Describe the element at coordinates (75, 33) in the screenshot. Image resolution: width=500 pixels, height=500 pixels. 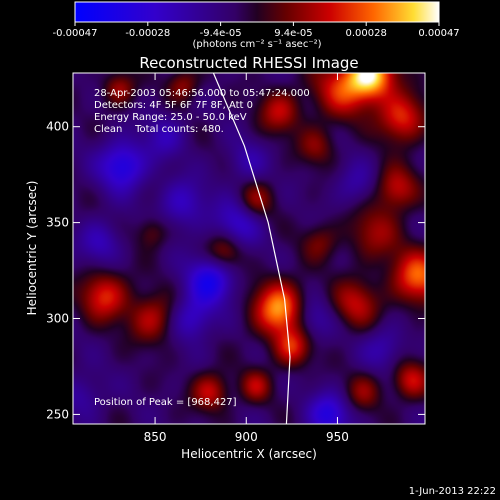
I see `colorbar-tick-label: -0.00047` at that location.